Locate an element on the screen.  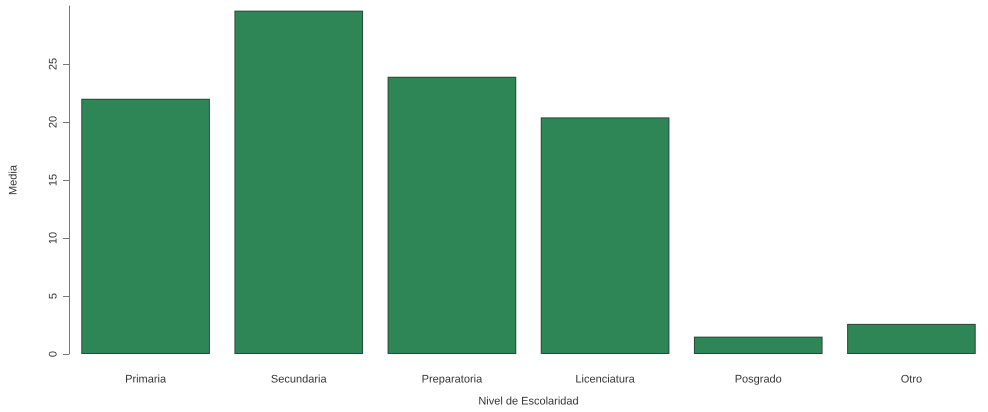
x-tick-label: Licenciatura is located at coordinates (605, 380).